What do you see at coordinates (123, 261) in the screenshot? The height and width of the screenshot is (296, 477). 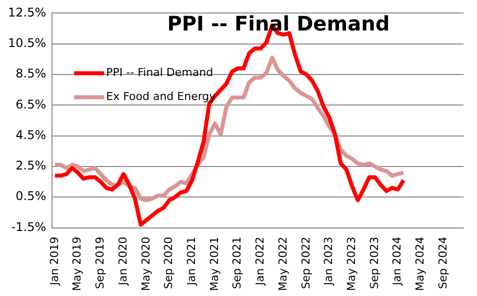 I see `x-tick-label: Jan 2020` at bounding box center [123, 261].